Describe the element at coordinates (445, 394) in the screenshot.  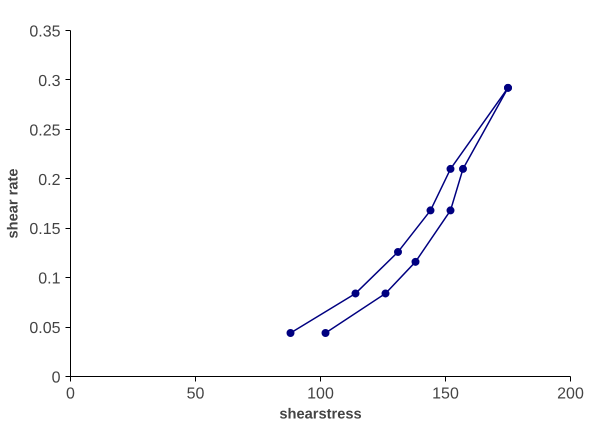
I see `x-tick-label: 150` at that location.